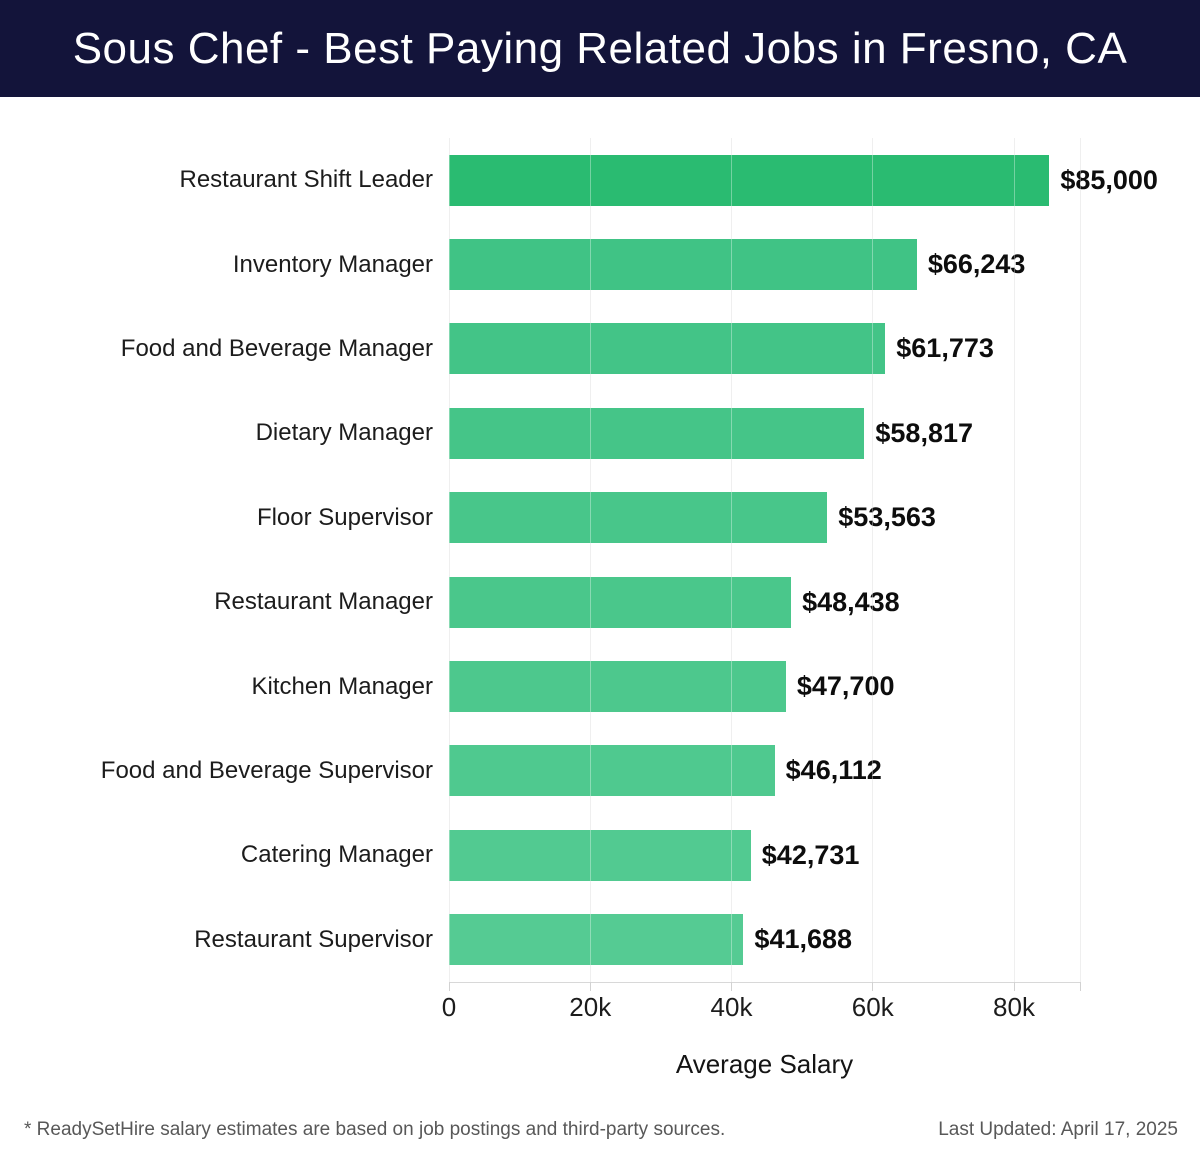 This screenshot has height=1158, width=1200. I want to click on value-label: $61,773, so click(945, 348).